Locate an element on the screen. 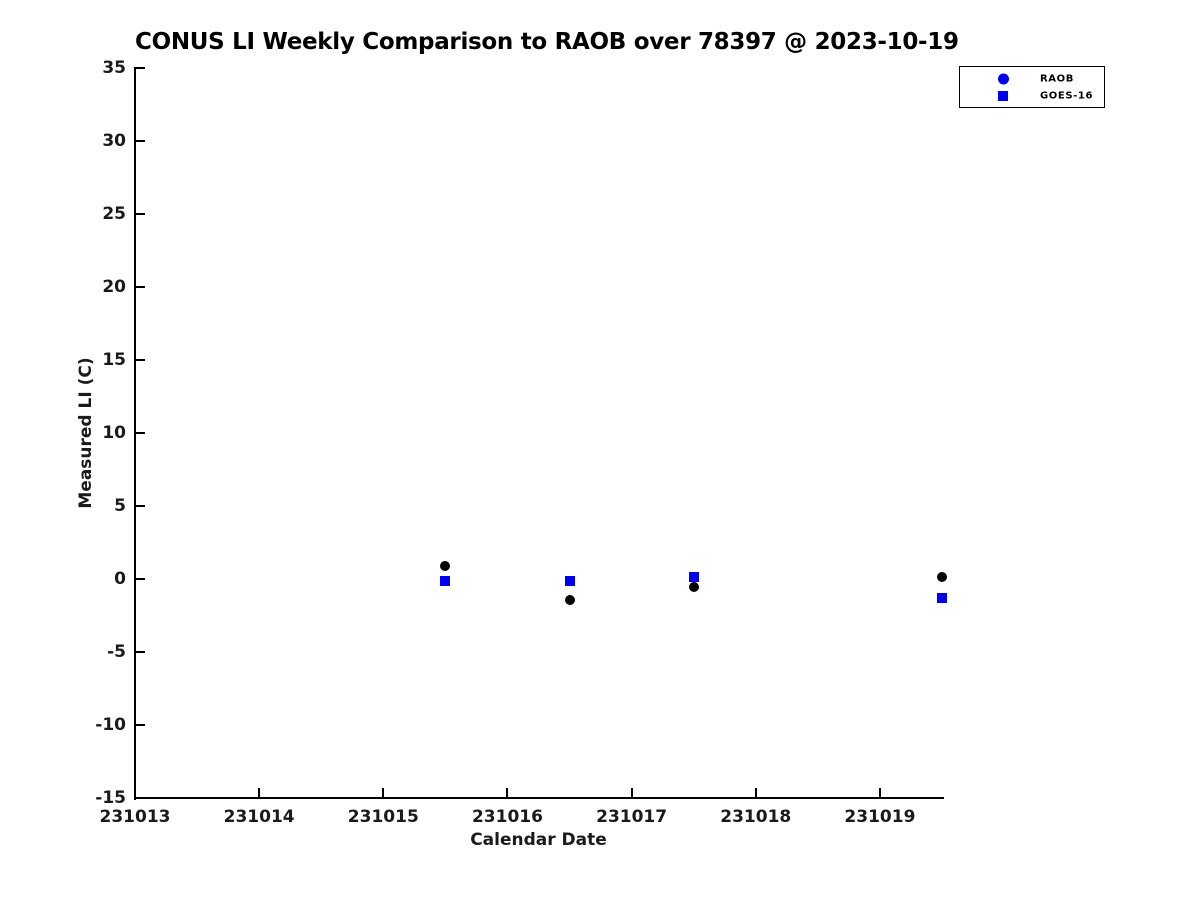 The height and width of the screenshot is (900, 1200). x-tick-label: 231014 is located at coordinates (259, 817).